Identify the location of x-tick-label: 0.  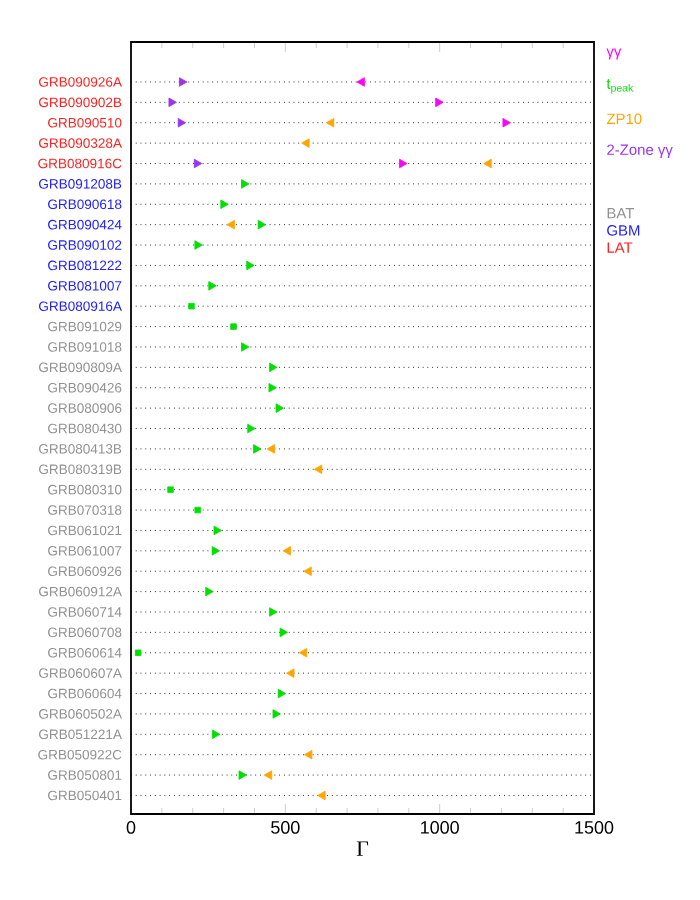
(131, 827).